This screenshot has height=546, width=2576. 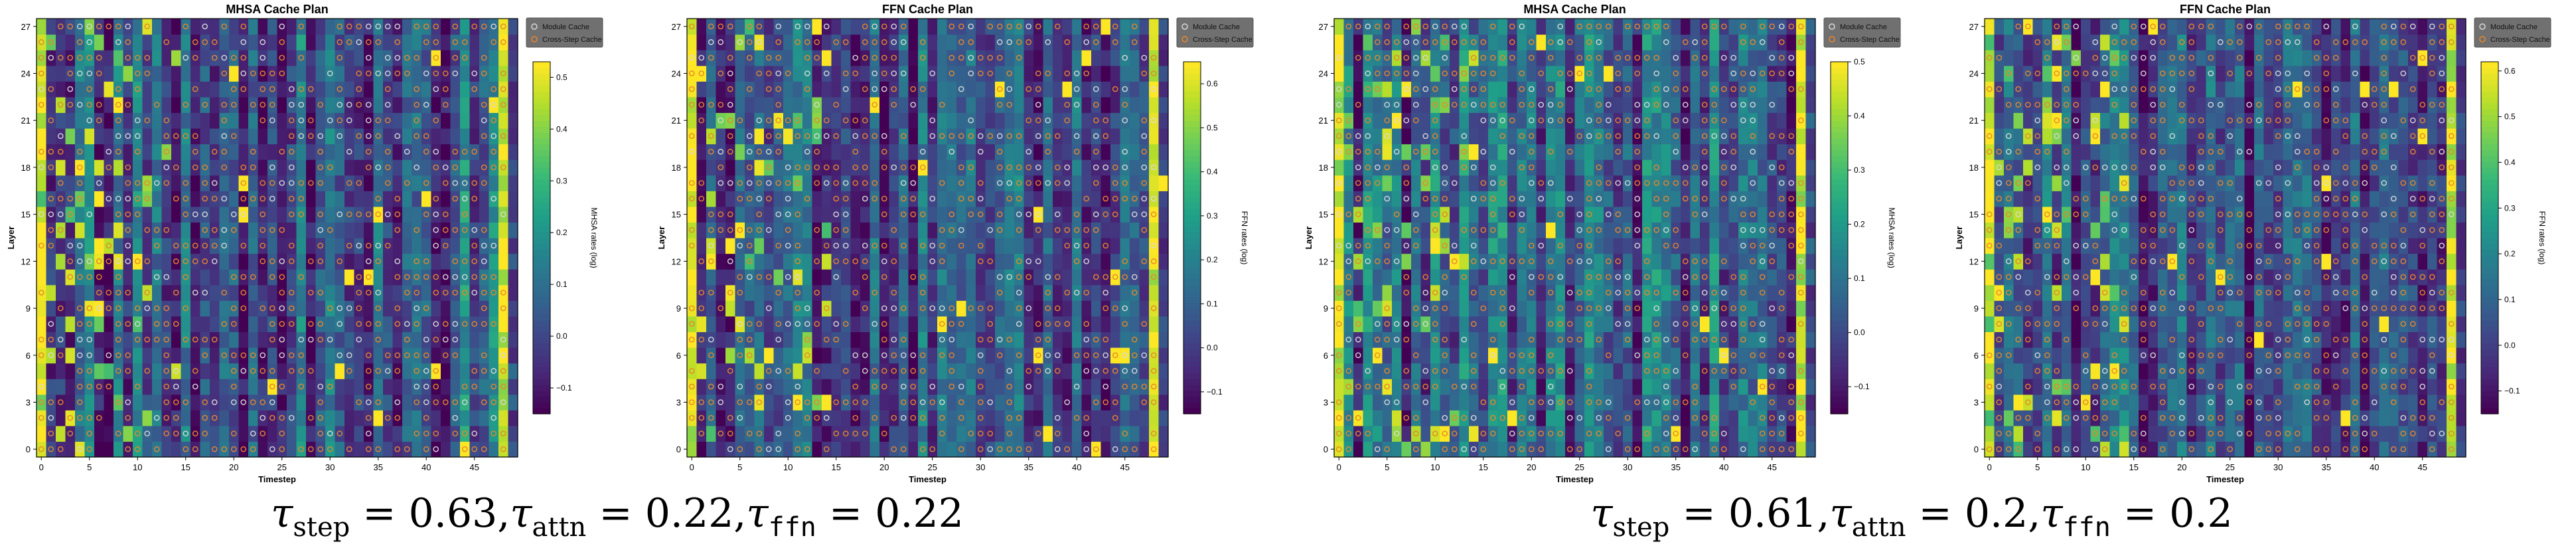 What do you see at coordinates (541, 141) in the screenshot?
I see `colorbar-segment` at bounding box center [541, 141].